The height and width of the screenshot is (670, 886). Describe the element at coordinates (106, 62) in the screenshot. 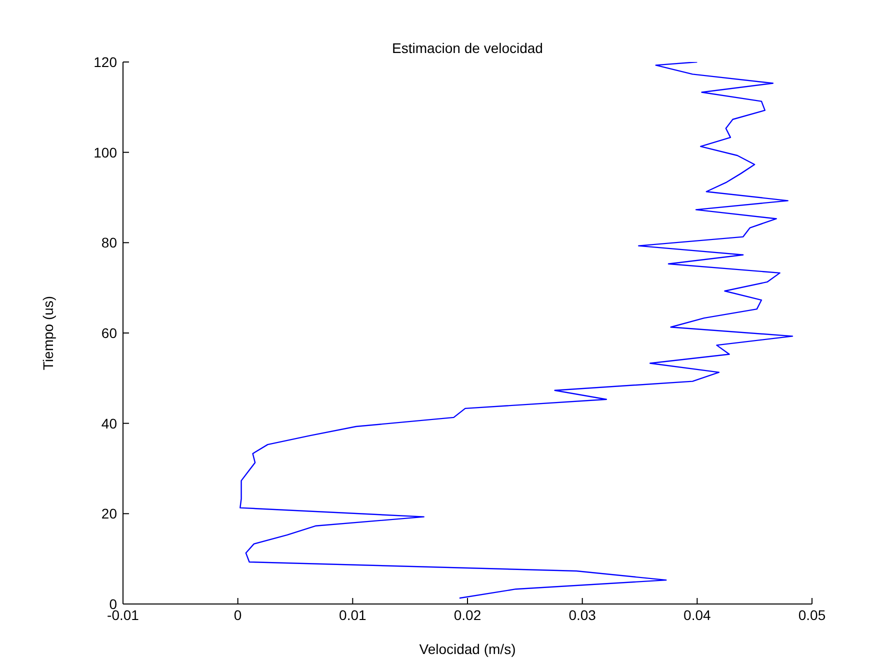

I see `y-tick-label: 120` at that location.